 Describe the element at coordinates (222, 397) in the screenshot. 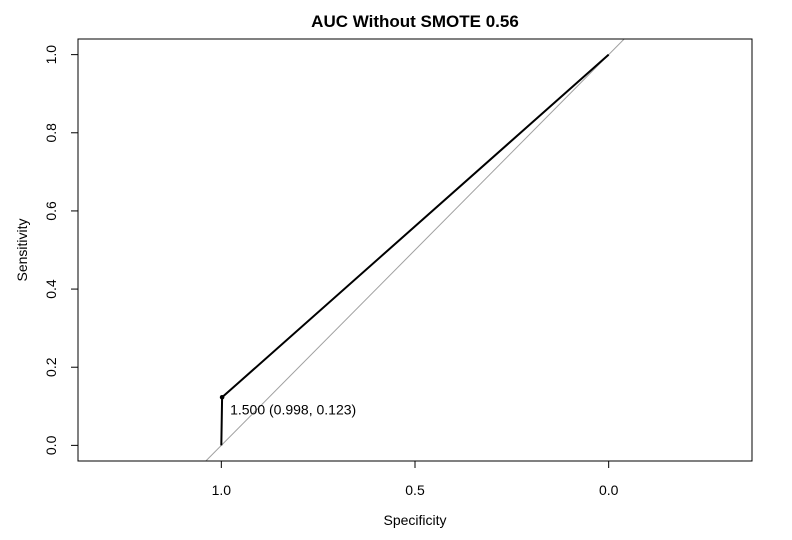

I see `threshold-point` at that location.